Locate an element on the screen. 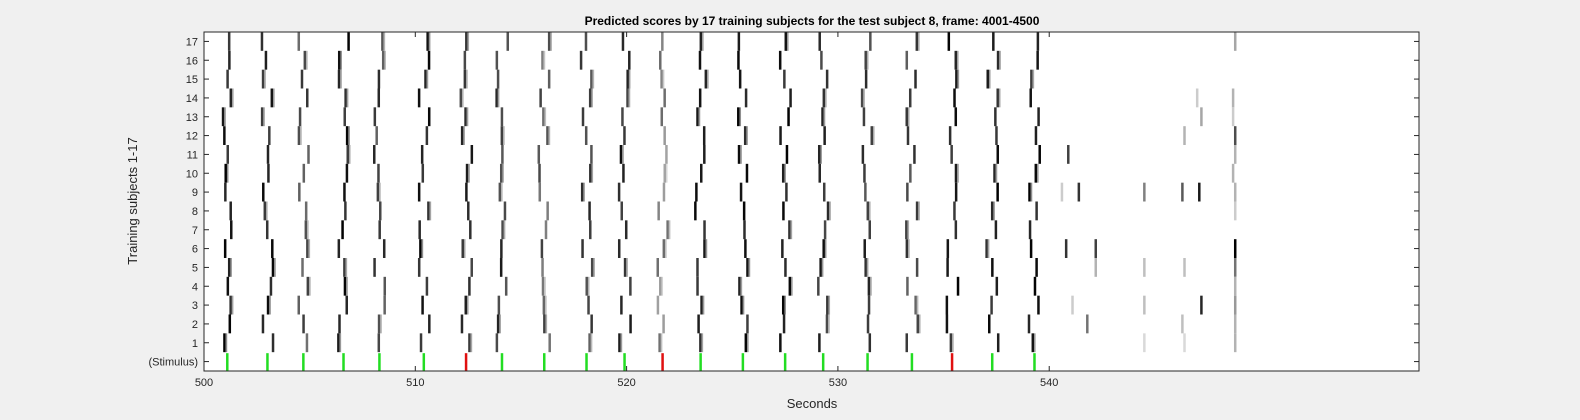 The width and height of the screenshot is (1580, 420). x-tick-label: 520 is located at coordinates (626, 383).